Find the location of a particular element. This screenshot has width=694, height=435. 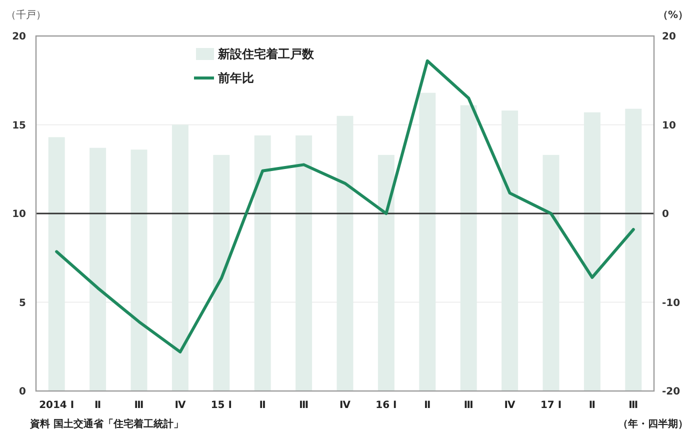

x-tick-label: 15 Ⅰ is located at coordinates (221, 405).